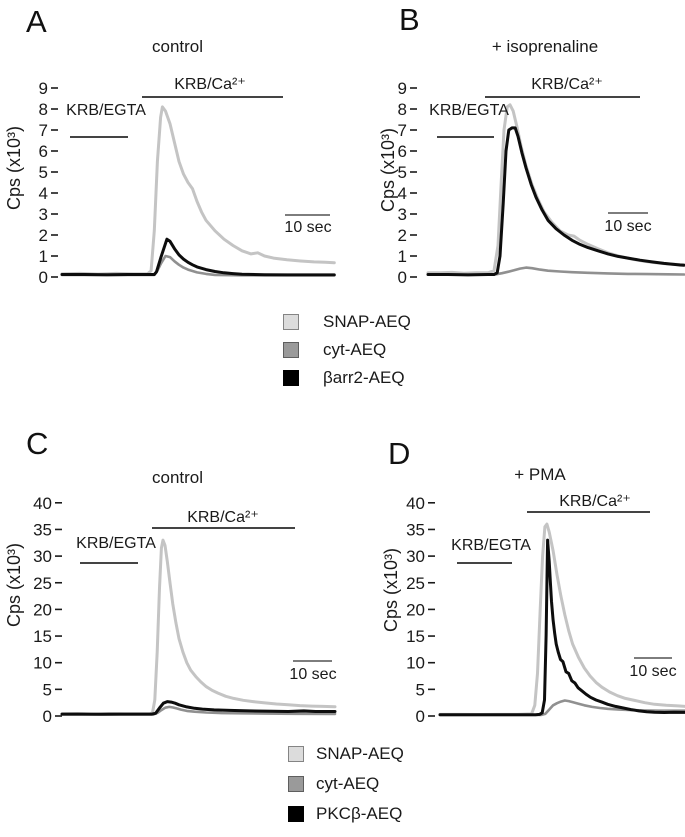 This screenshot has height=837, width=685. I want to click on panel-a-y-tick-label: 7, so click(43, 130).